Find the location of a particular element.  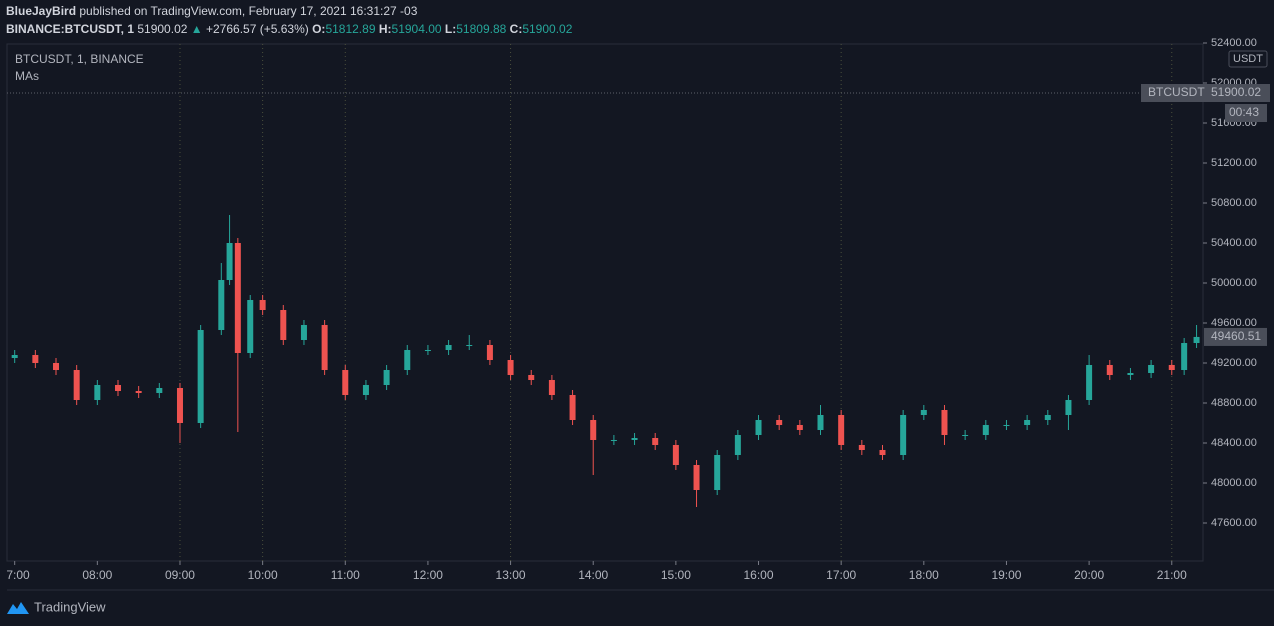

y-tick-label: 51200.00 is located at coordinates (1234, 163).